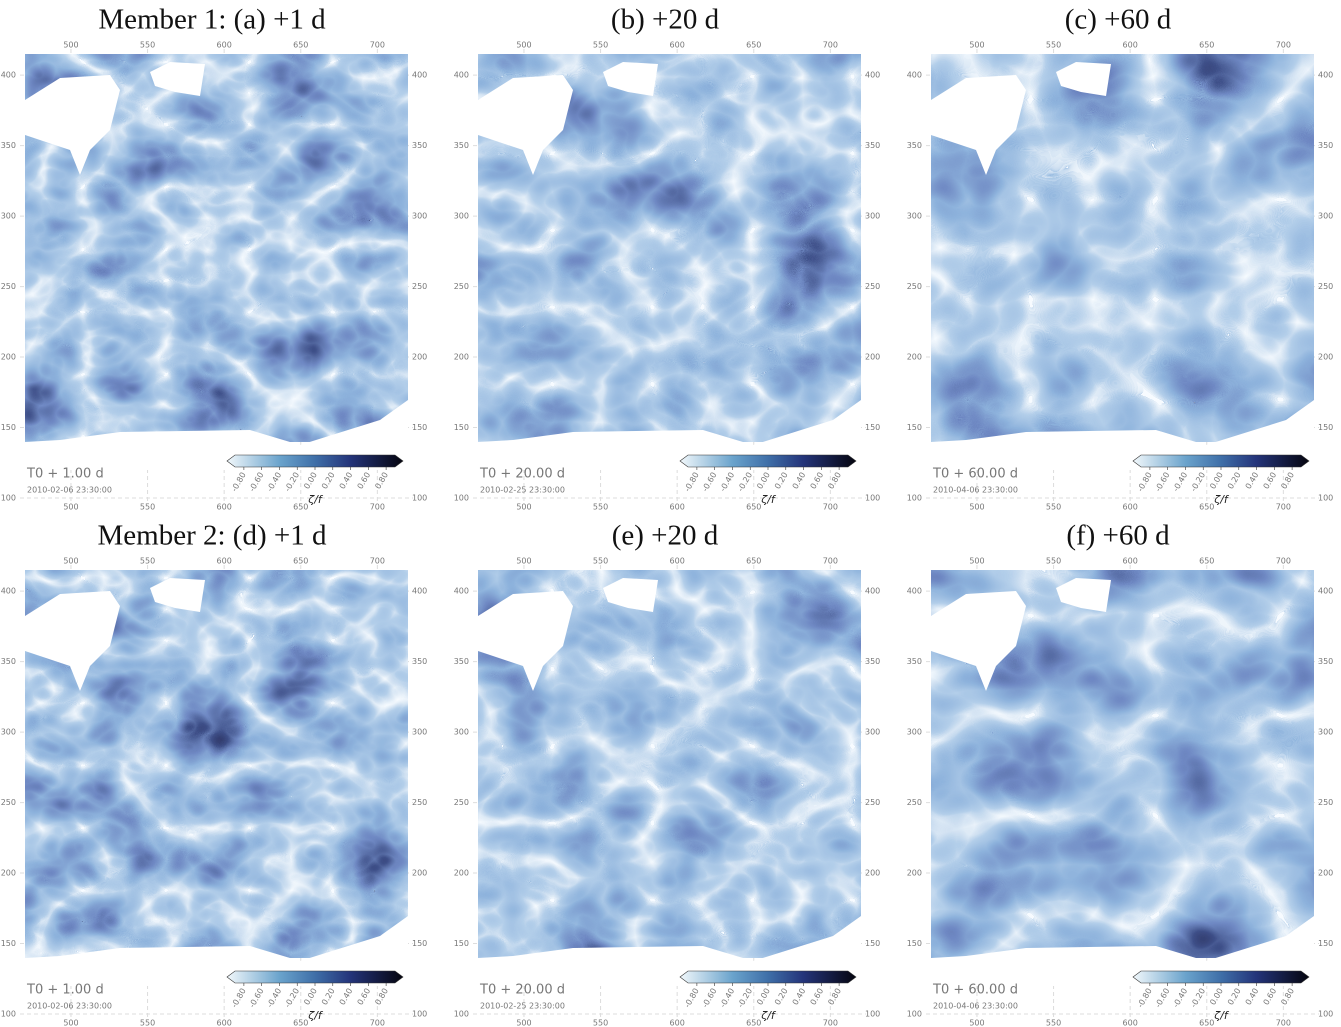 This screenshot has width=1341, height=1027. What do you see at coordinates (975, 490) in the screenshot?
I see `date-label: 2010-04-06 23:30:00` at bounding box center [975, 490].